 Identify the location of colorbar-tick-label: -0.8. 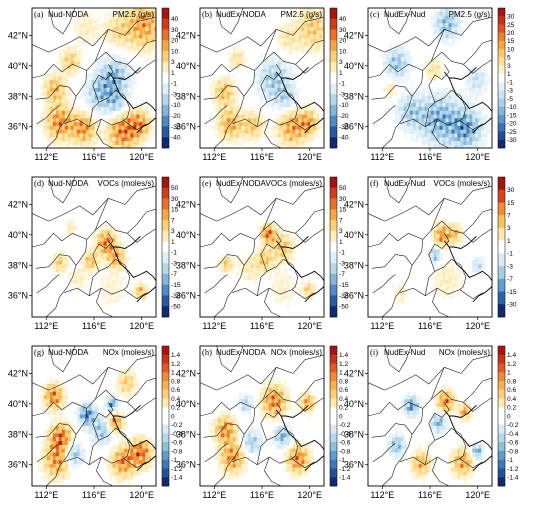
(177, 451).